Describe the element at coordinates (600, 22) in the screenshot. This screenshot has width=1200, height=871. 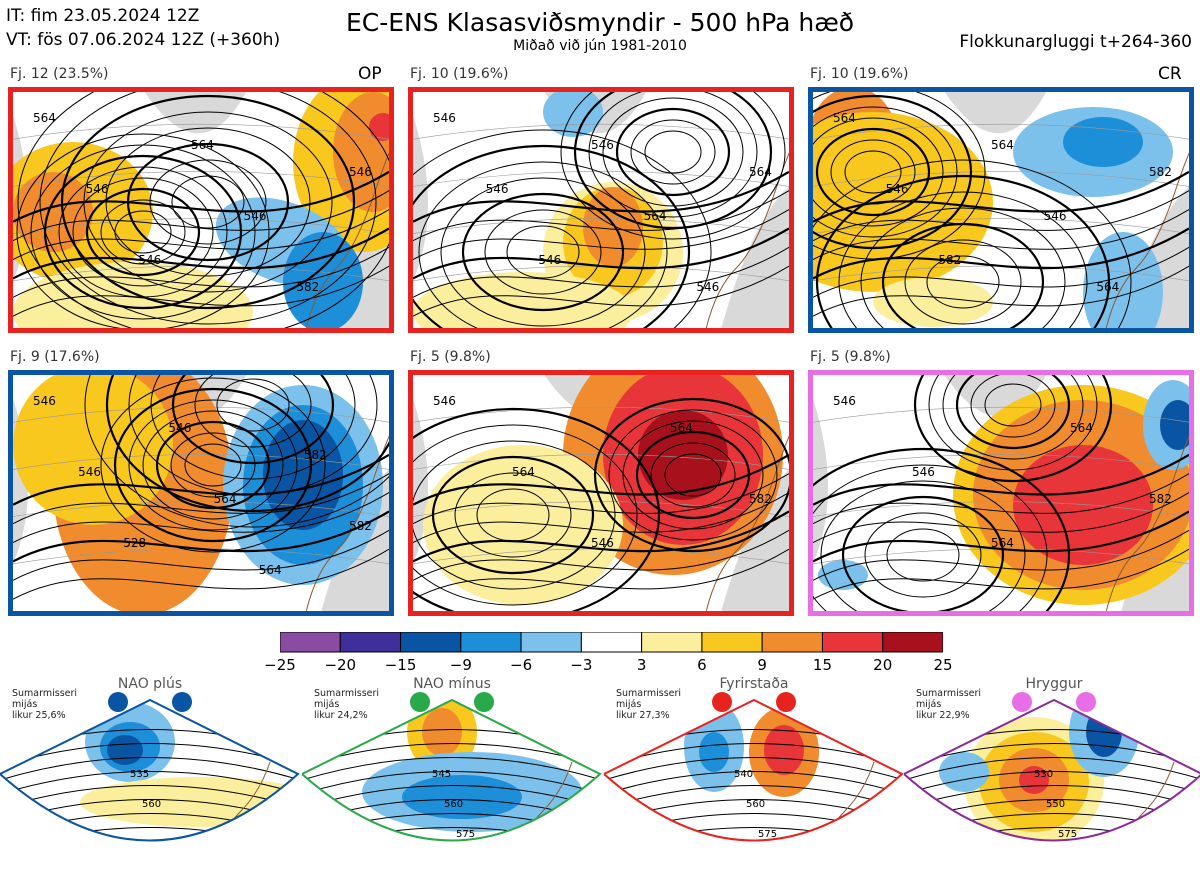
I see `chart-title: EC-ENS Klasasviðsmyndir - 500 hPa hæð` at that location.